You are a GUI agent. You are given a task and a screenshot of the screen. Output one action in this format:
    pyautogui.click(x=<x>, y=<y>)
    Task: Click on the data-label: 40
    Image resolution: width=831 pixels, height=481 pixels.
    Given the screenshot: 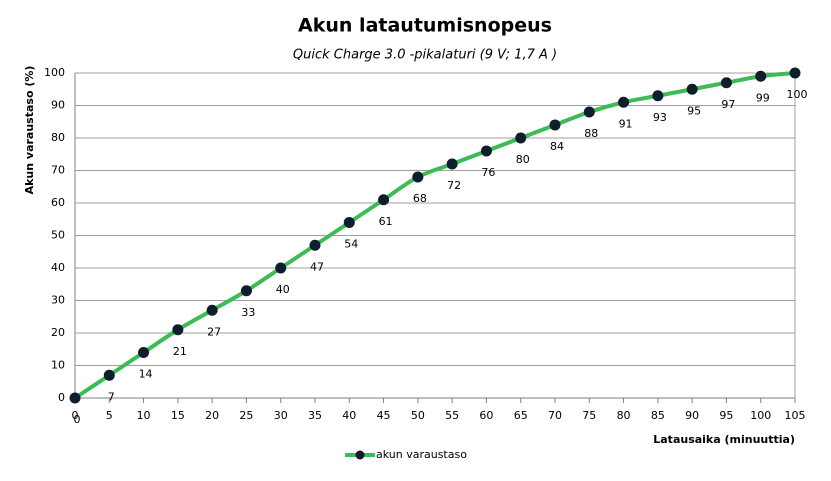 What is the action you would take?
    pyautogui.click(x=283, y=289)
    